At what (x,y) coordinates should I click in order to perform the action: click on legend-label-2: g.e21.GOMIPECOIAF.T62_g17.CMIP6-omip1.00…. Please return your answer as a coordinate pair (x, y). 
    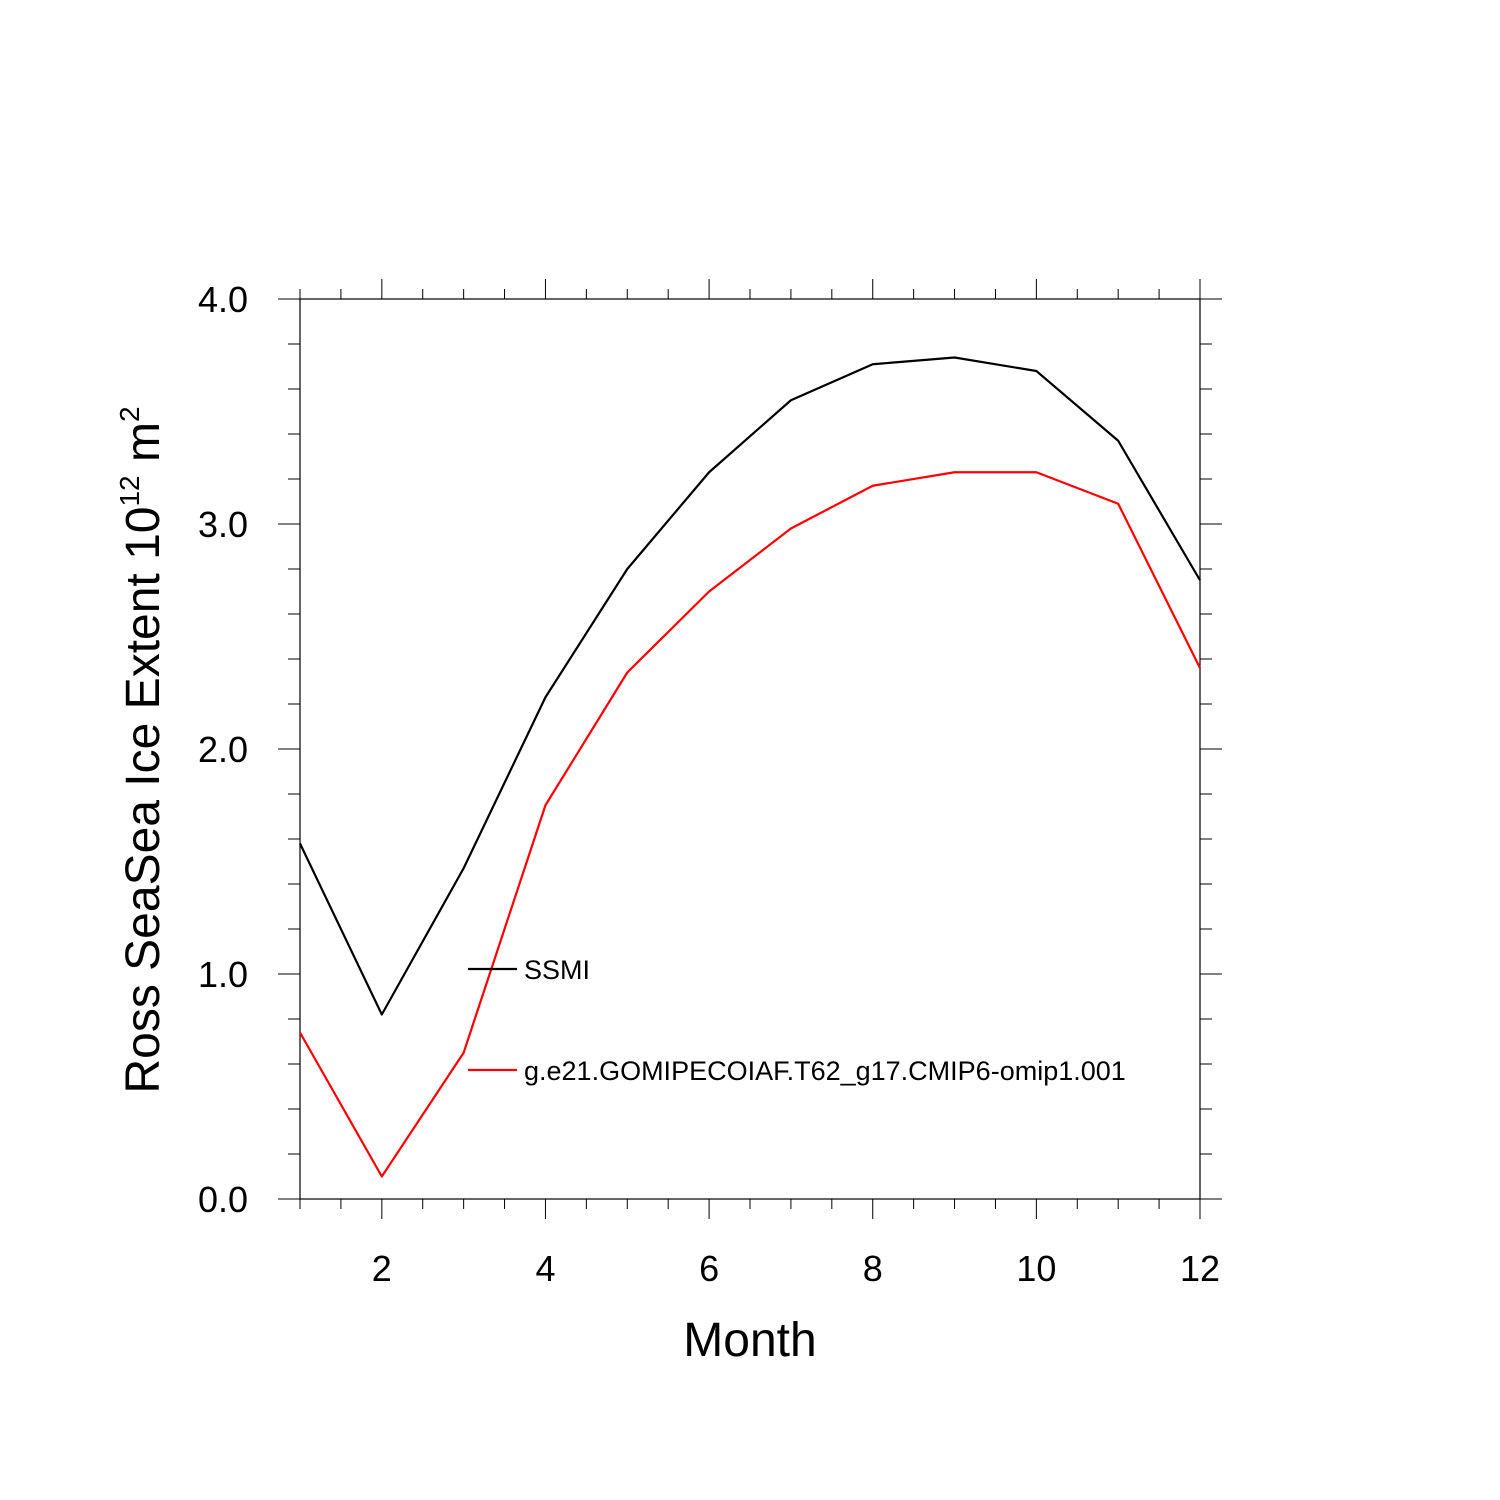
    Looking at the image, I should click on (825, 1071).